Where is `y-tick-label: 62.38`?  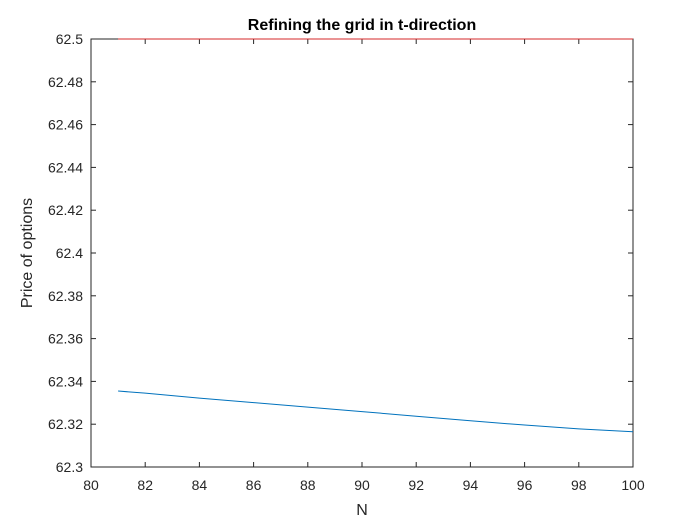
y-tick-label: 62.38 is located at coordinates (65, 296).